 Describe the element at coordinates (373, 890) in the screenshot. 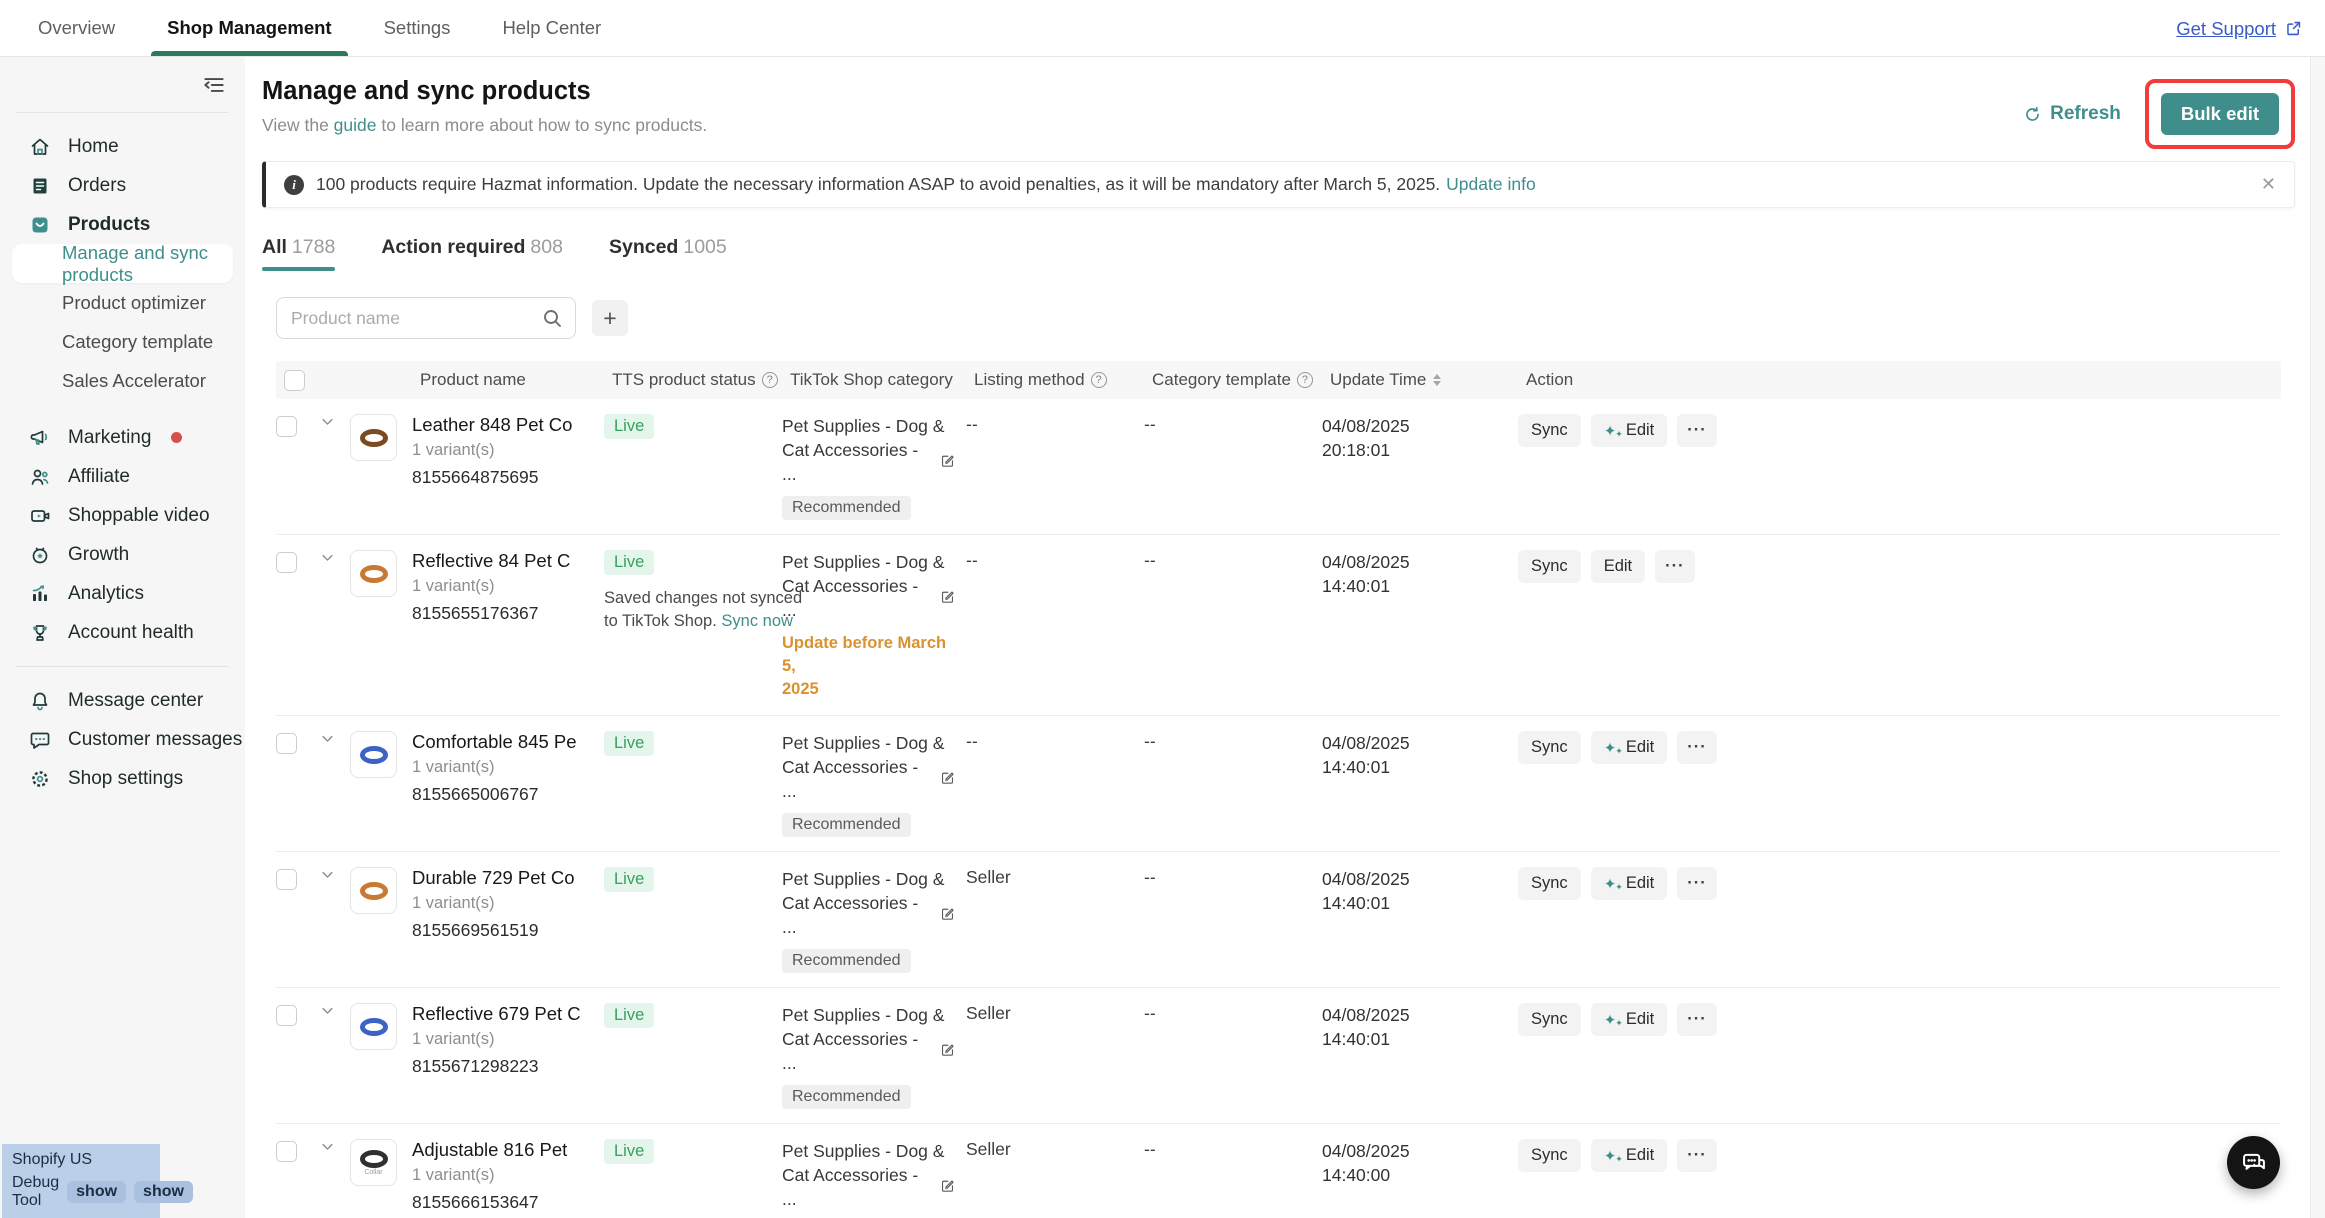

I see `product-image` at that location.